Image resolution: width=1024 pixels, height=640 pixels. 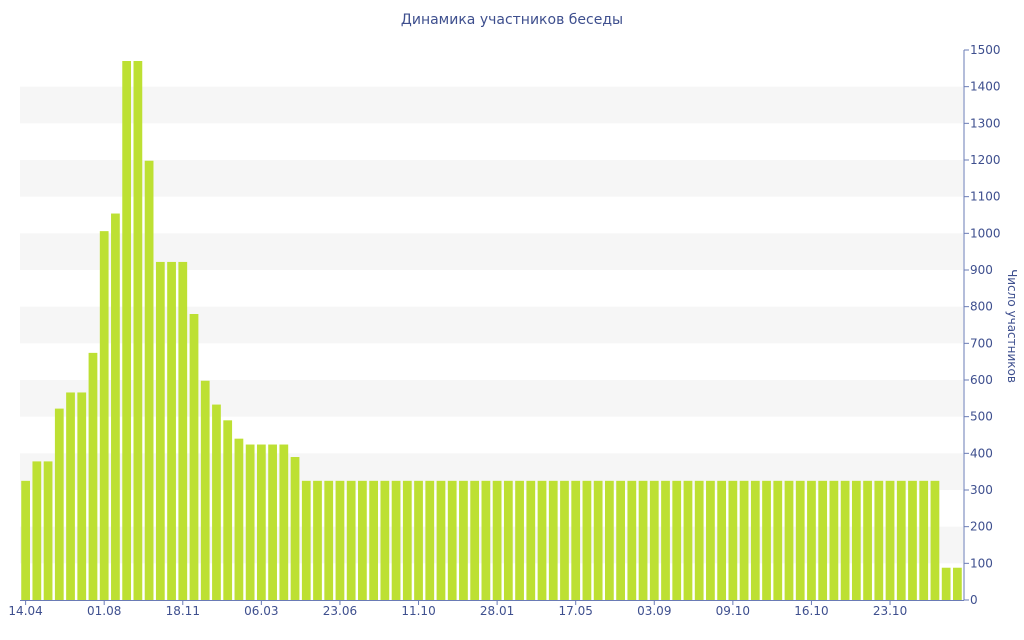 I want to click on chart-title: Динамика участников беседы, so click(x=512, y=20).